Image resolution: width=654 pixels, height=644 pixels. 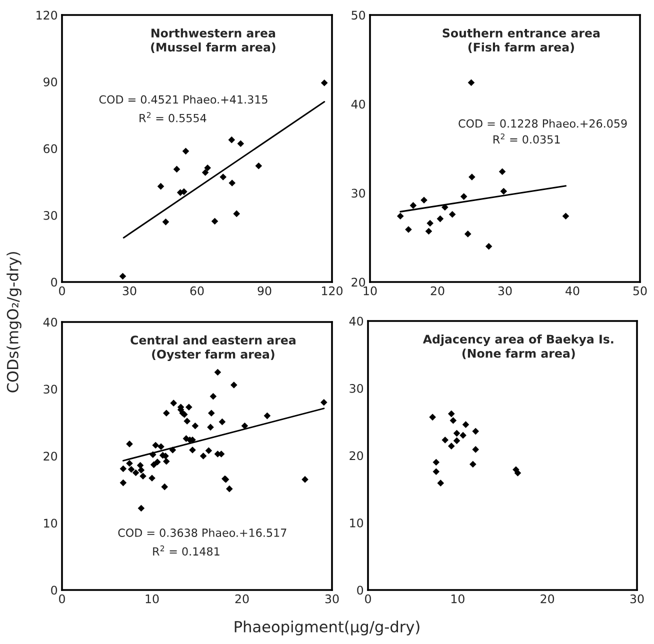 What do you see at coordinates (640, 291) in the screenshot?
I see `x-tick-label: 50` at bounding box center [640, 291].